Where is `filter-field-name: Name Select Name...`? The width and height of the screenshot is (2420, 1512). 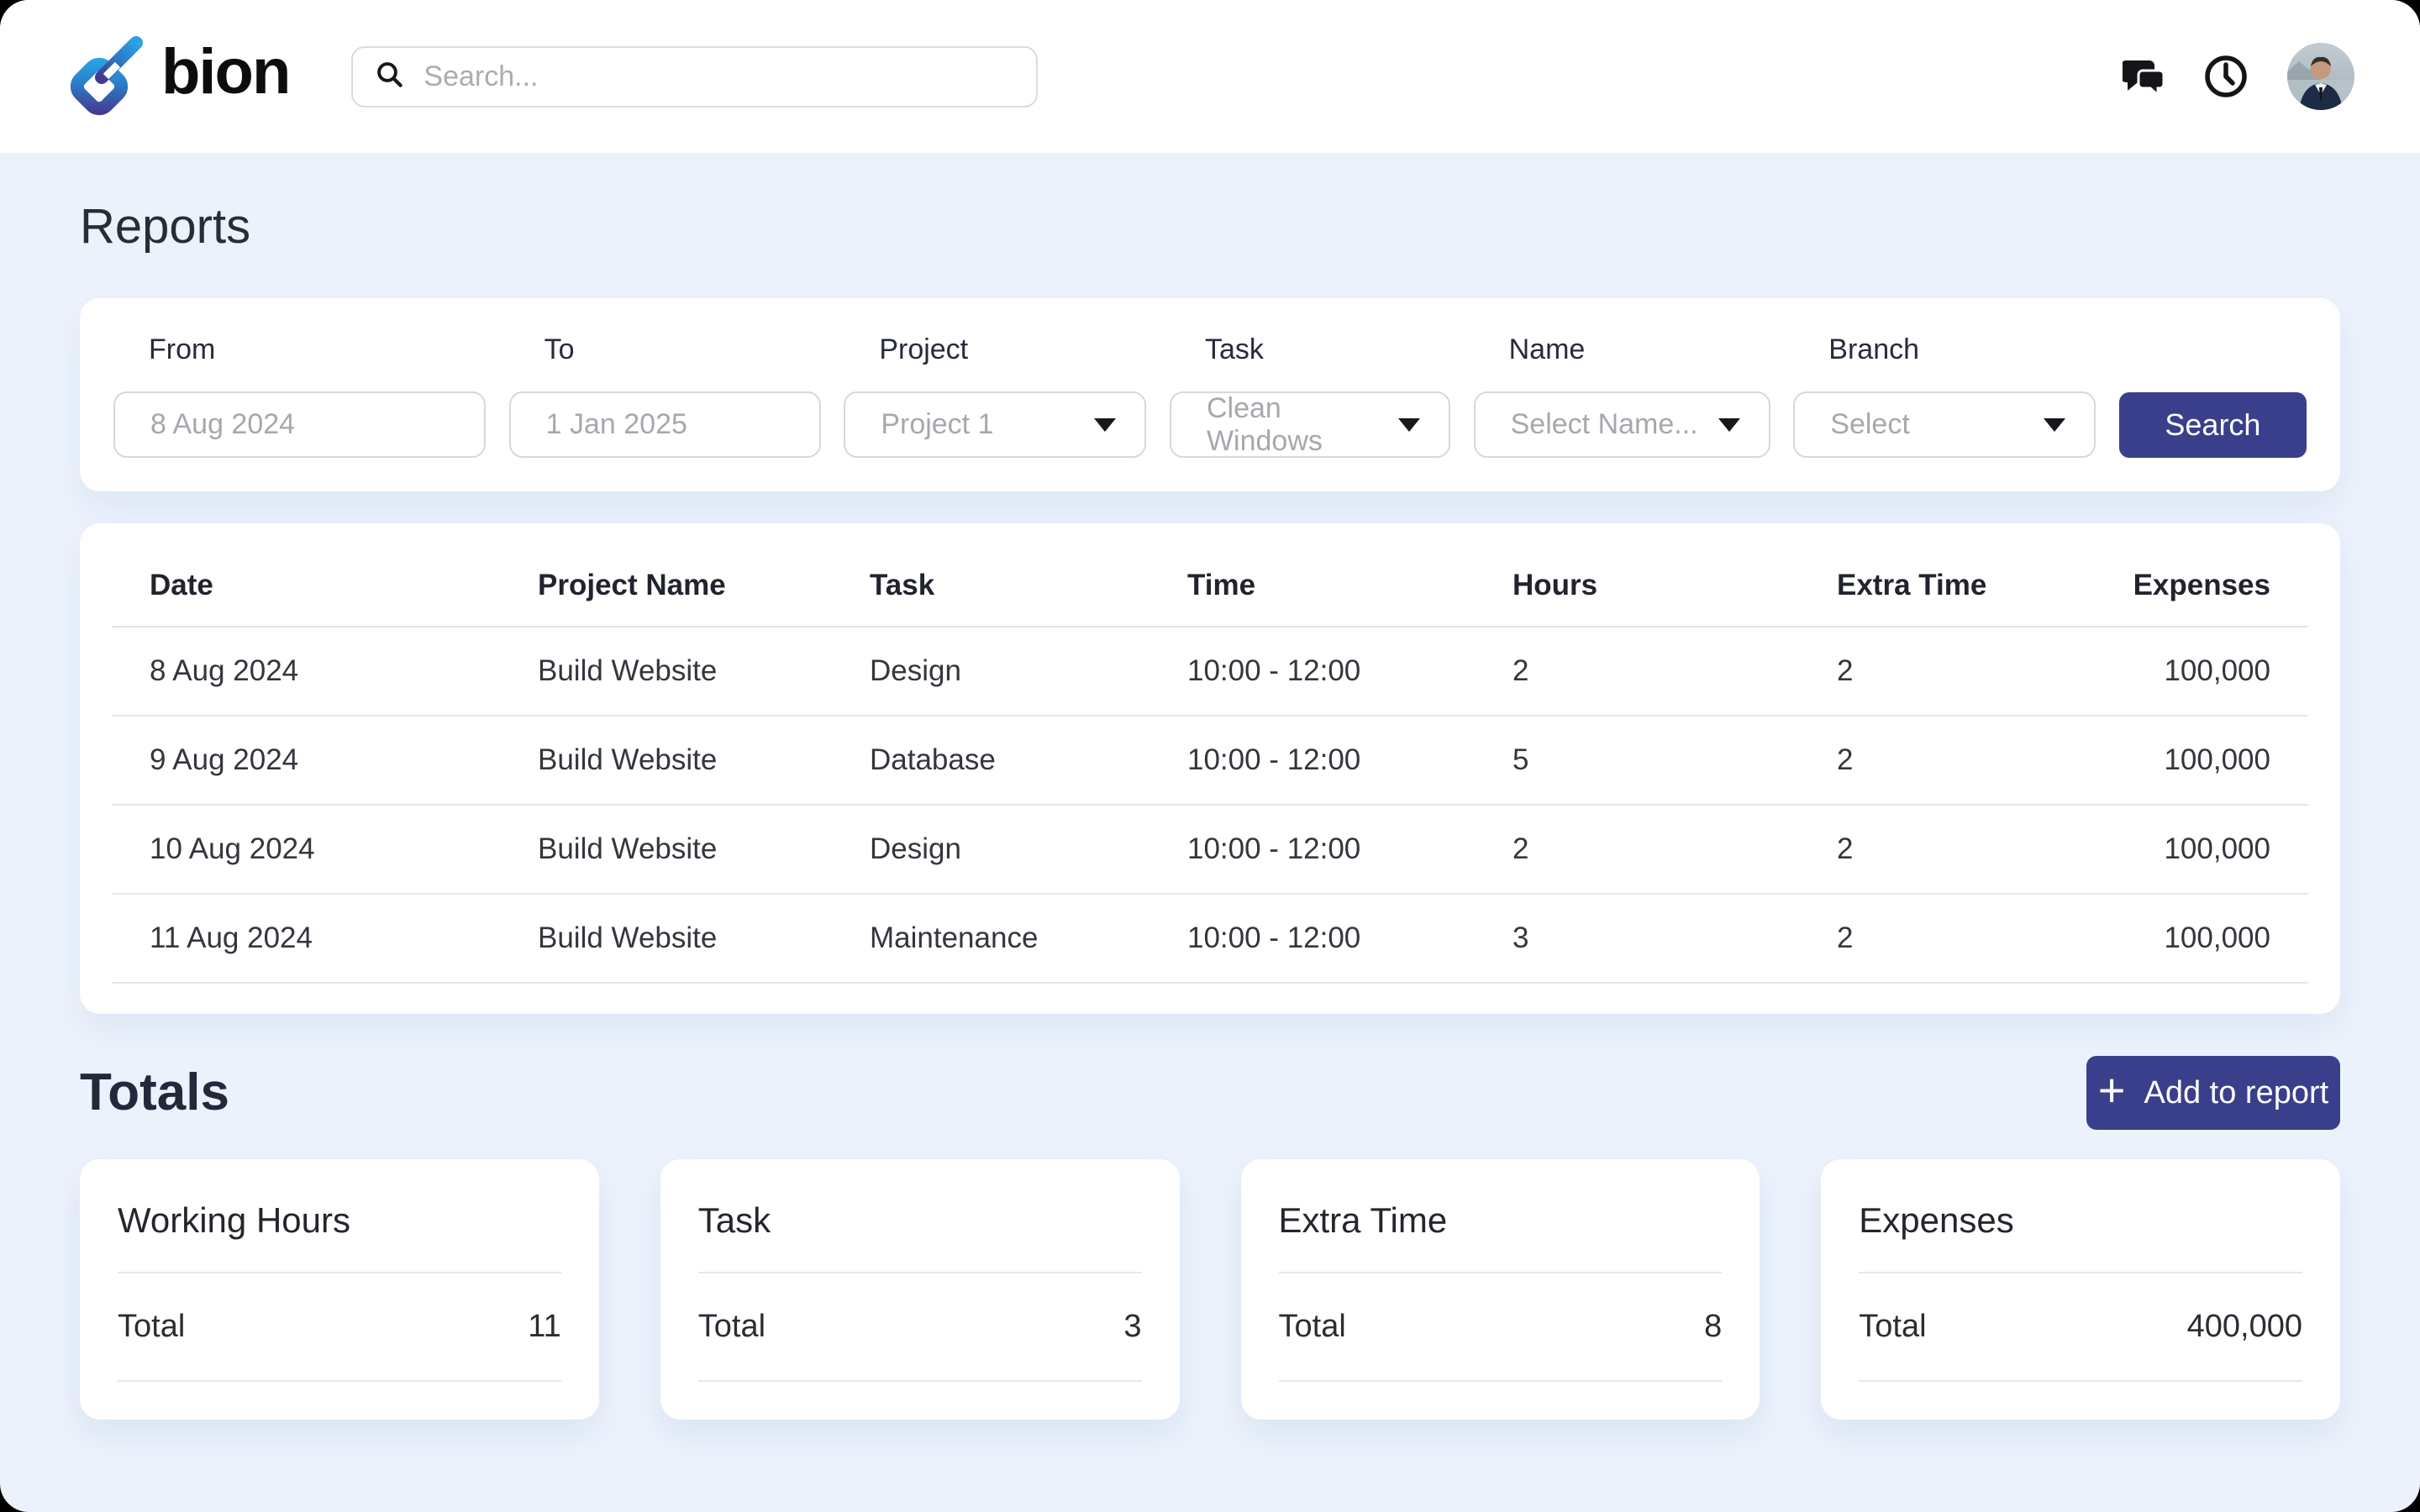 filter-field-name: Name Select Name... is located at coordinates (1621, 395).